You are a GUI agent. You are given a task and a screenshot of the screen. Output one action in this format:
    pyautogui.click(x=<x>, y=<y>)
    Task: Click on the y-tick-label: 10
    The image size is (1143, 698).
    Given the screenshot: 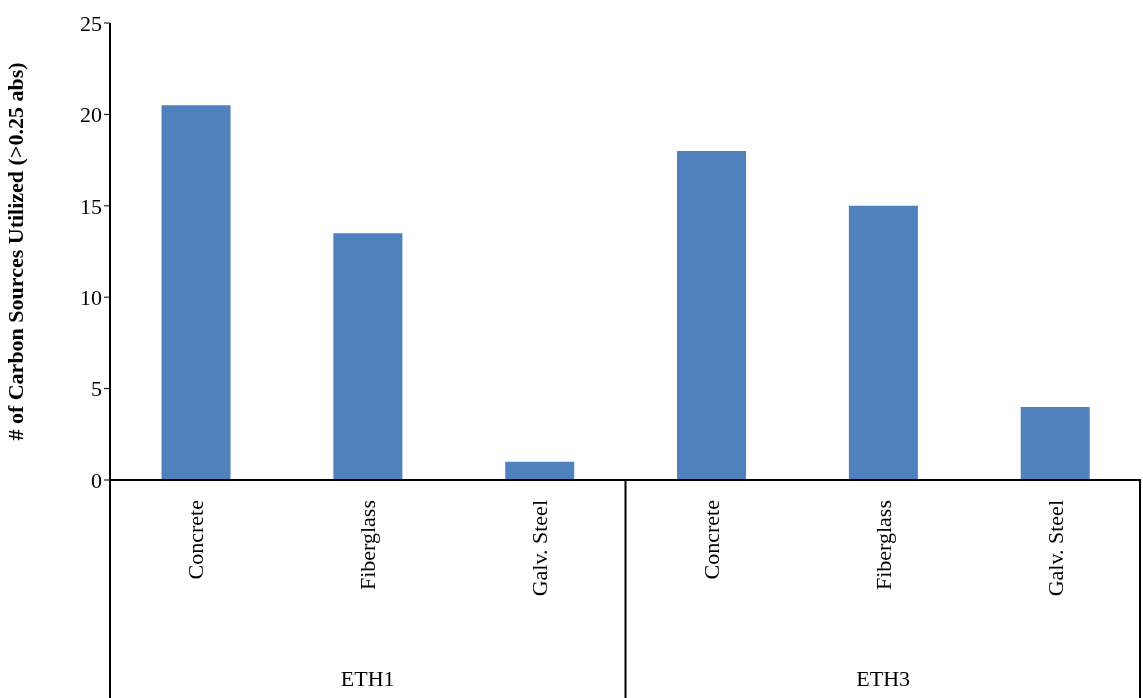 What is the action you would take?
    pyautogui.click(x=91, y=298)
    